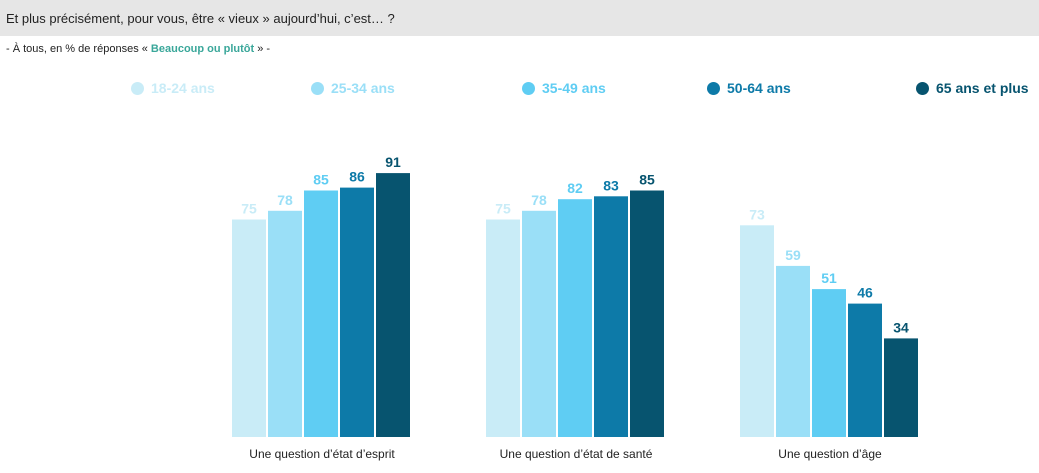 The image size is (1039, 473). What do you see at coordinates (262, 49) in the screenshot?
I see `subtitle-suffix: » -` at bounding box center [262, 49].